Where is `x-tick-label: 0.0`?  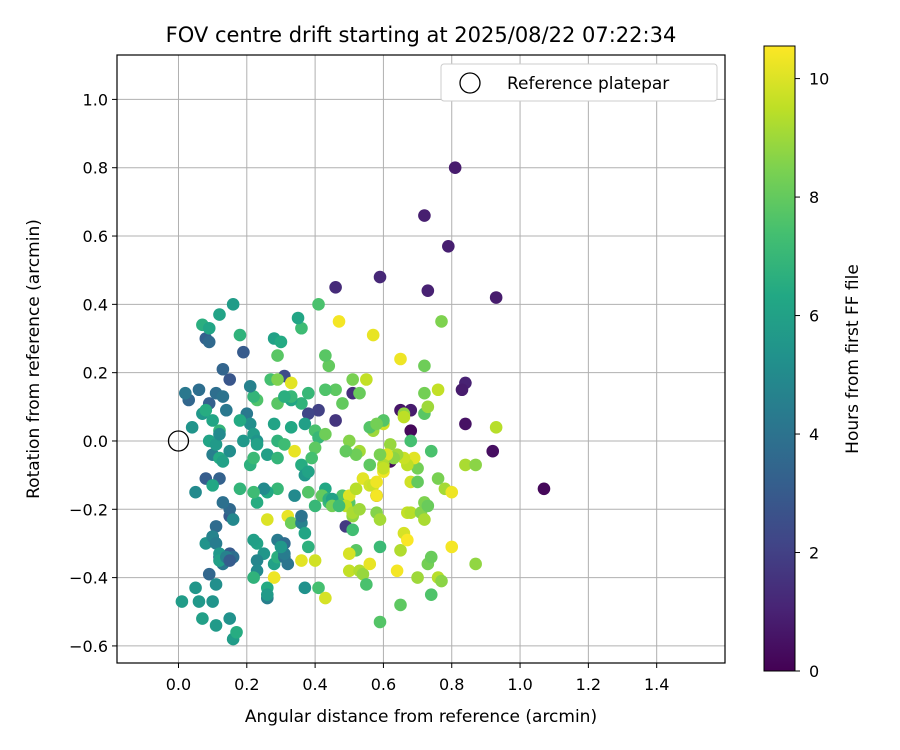 x-tick-label: 0.0 is located at coordinates (178, 684).